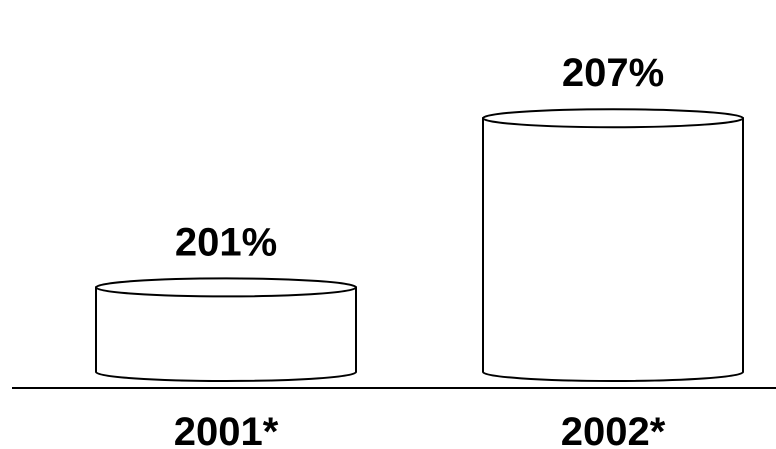 The height and width of the screenshot is (449, 776). Describe the element at coordinates (226, 429) in the screenshot. I see `x-tick-label: 2001*` at that location.